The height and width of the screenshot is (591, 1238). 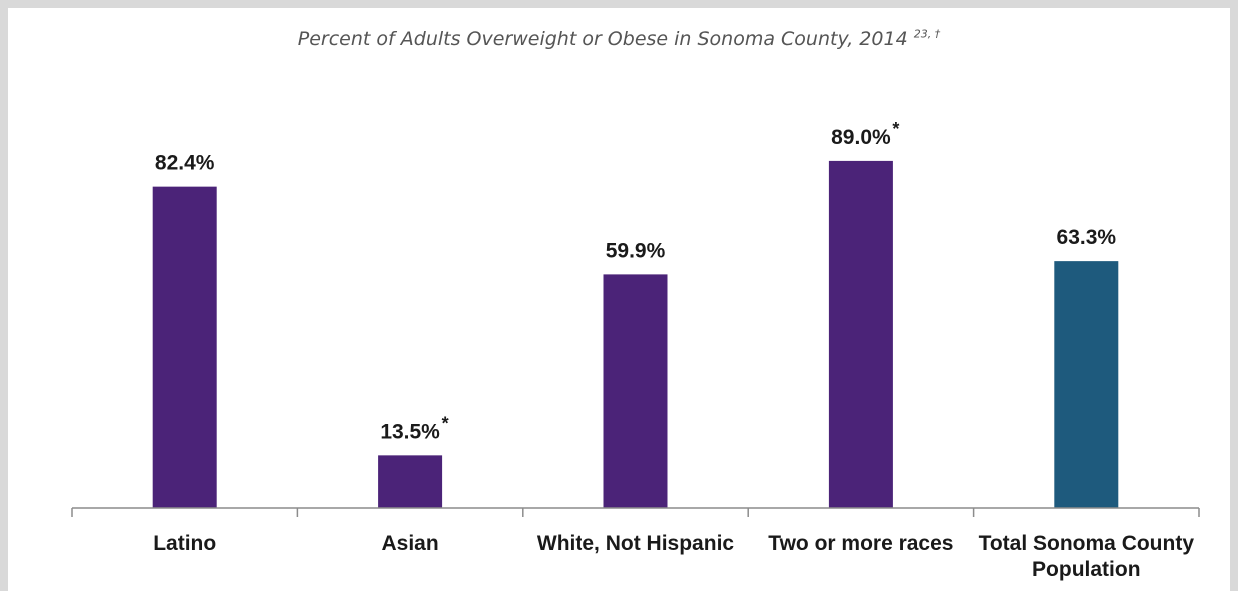 What do you see at coordinates (635, 512) in the screenshot?
I see `x-axis` at bounding box center [635, 512].